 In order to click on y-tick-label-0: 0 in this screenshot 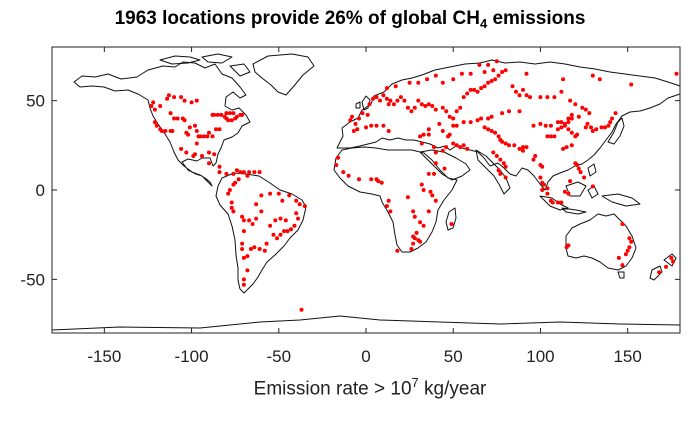, I will do `click(40, 190)`.